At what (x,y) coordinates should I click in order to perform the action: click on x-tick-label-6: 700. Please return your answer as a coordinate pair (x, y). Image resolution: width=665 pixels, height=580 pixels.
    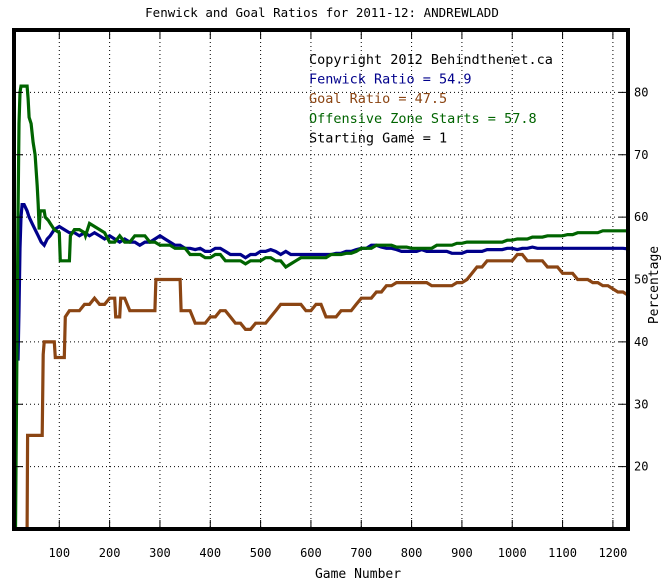
    Looking at the image, I should click on (361, 553).